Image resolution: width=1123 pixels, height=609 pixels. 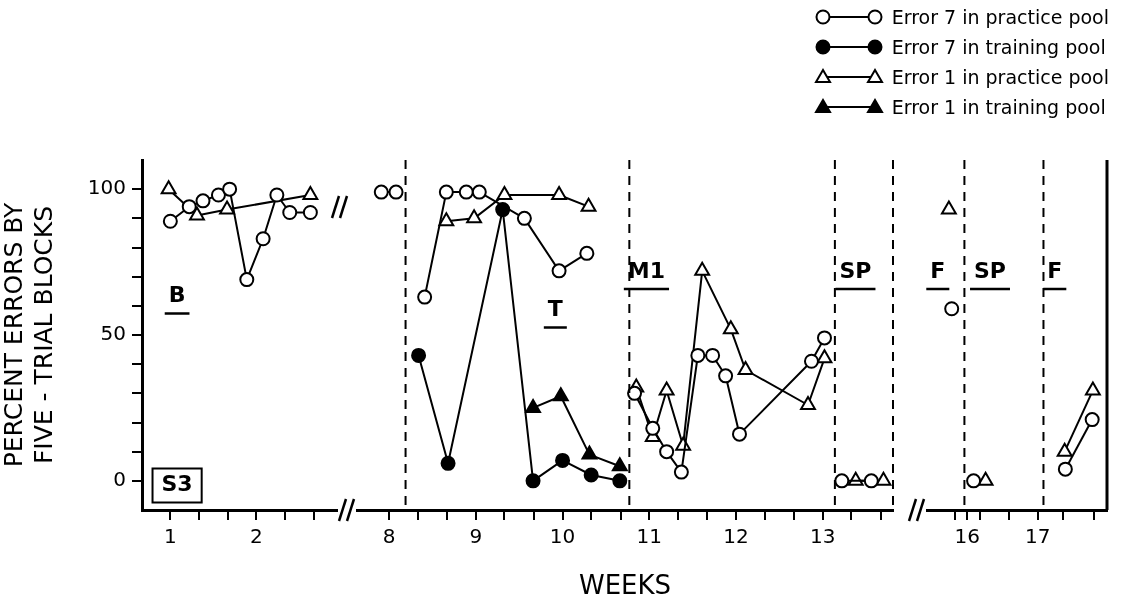 What do you see at coordinates (562, 536) in the screenshot?
I see `x-tick-label: 10` at bounding box center [562, 536].